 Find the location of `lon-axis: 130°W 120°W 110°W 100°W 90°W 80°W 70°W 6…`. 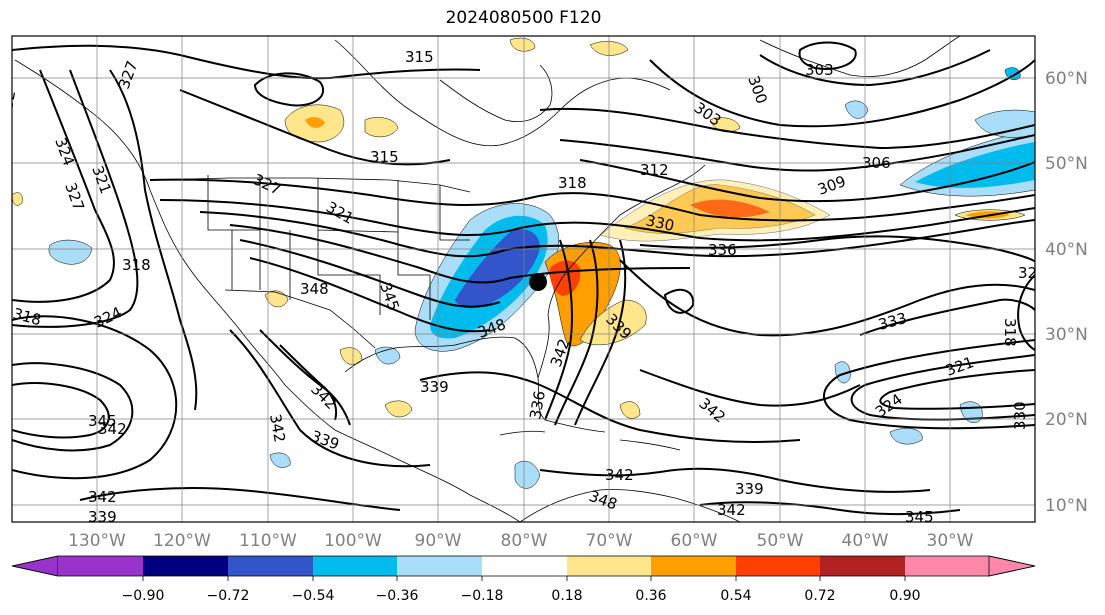

lon-axis: 130°W 120°W 110°W 100°W 90°W 80°W 70°W 6… is located at coordinates (521, 541).